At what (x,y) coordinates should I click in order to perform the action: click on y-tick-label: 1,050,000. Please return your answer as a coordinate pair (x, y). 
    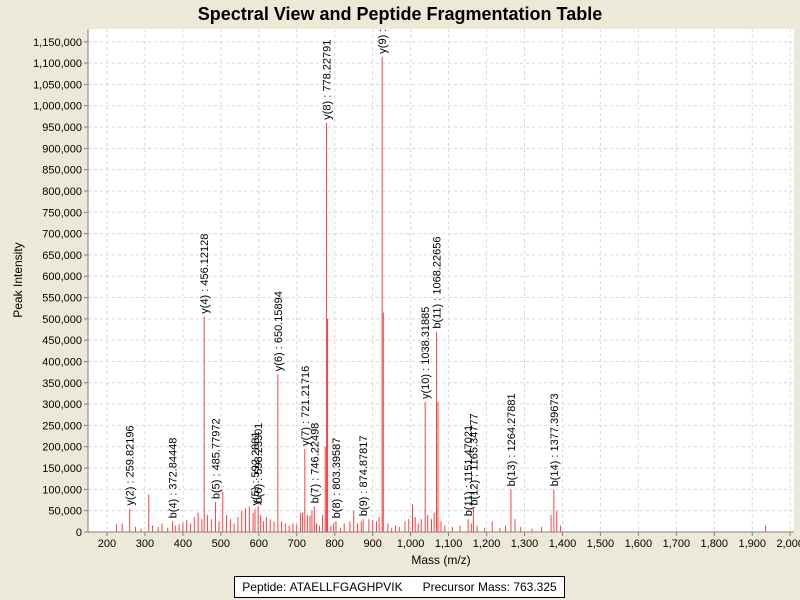
    Looking at the image, I should click on (57, 85).